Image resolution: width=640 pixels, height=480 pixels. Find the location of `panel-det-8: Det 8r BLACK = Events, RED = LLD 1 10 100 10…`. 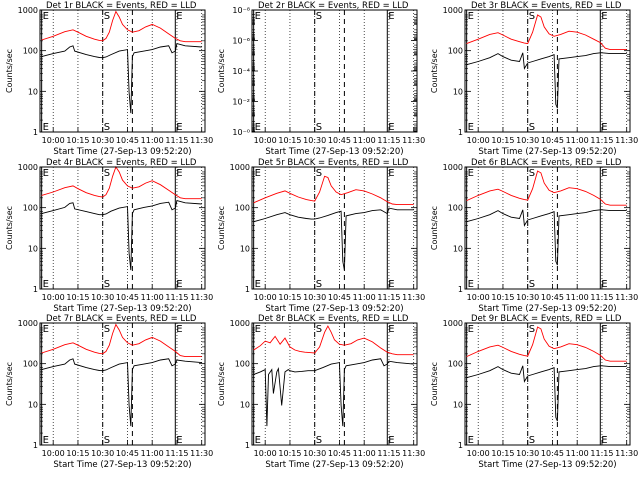

panel-det-8: Det 8r BLACK = Events, RED = LLD 1 10 100 10… is located at coordinates (321, 392).